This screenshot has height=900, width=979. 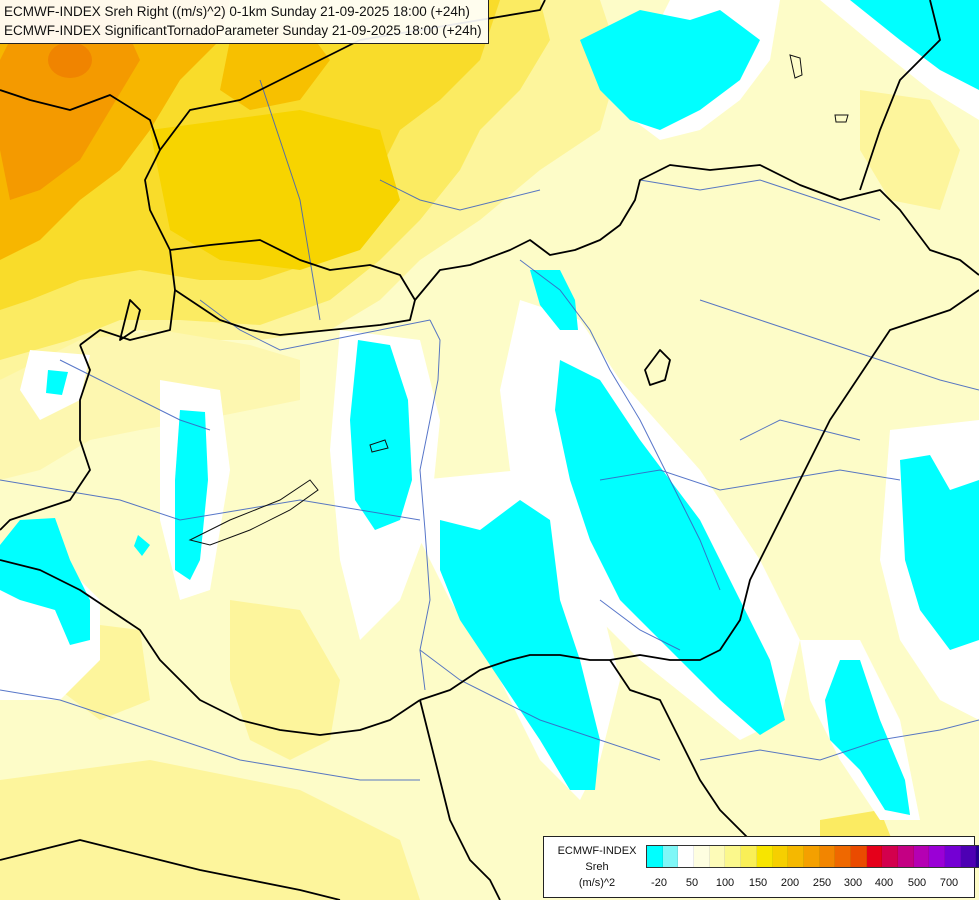 What do you see at coordinates (725, 883) in the screenshot?
I see `legend-tick-label: 100` at bounding box center [725, 883].